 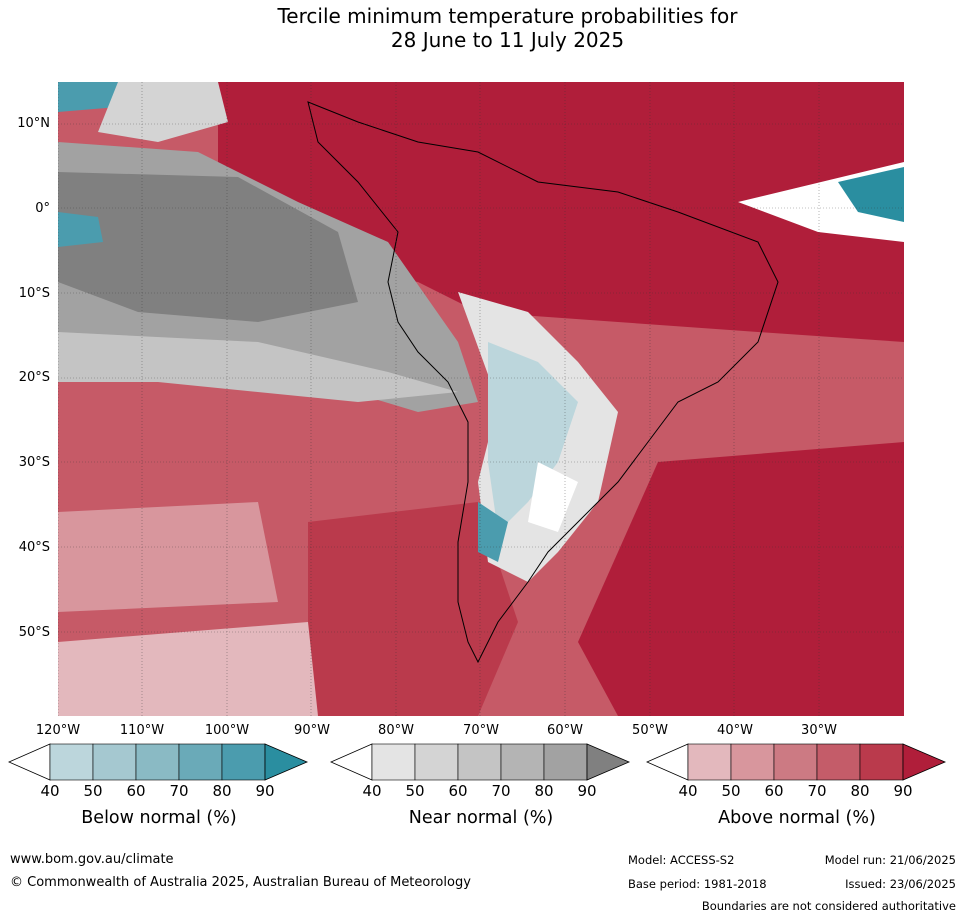 I want to click on footer-base-period: Base period: 1981-2018, so click(x=697, y=884).